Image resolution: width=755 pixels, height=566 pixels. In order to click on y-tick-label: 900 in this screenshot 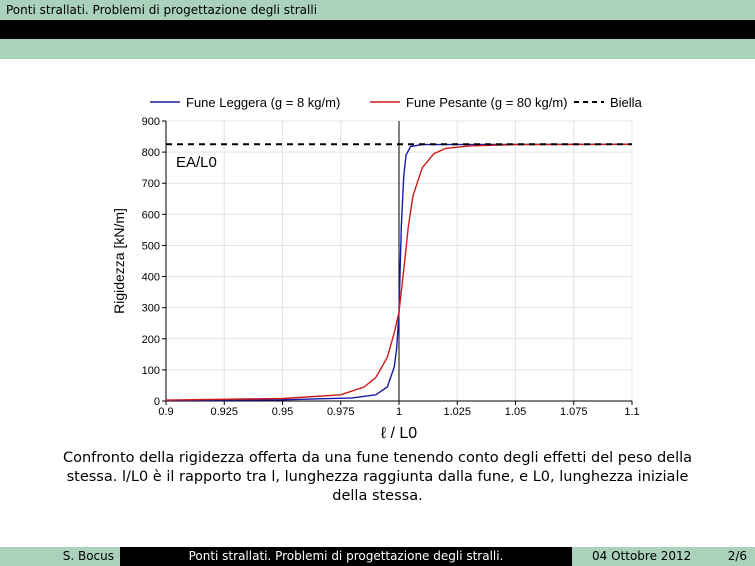, I will do `click(151, 122)`.